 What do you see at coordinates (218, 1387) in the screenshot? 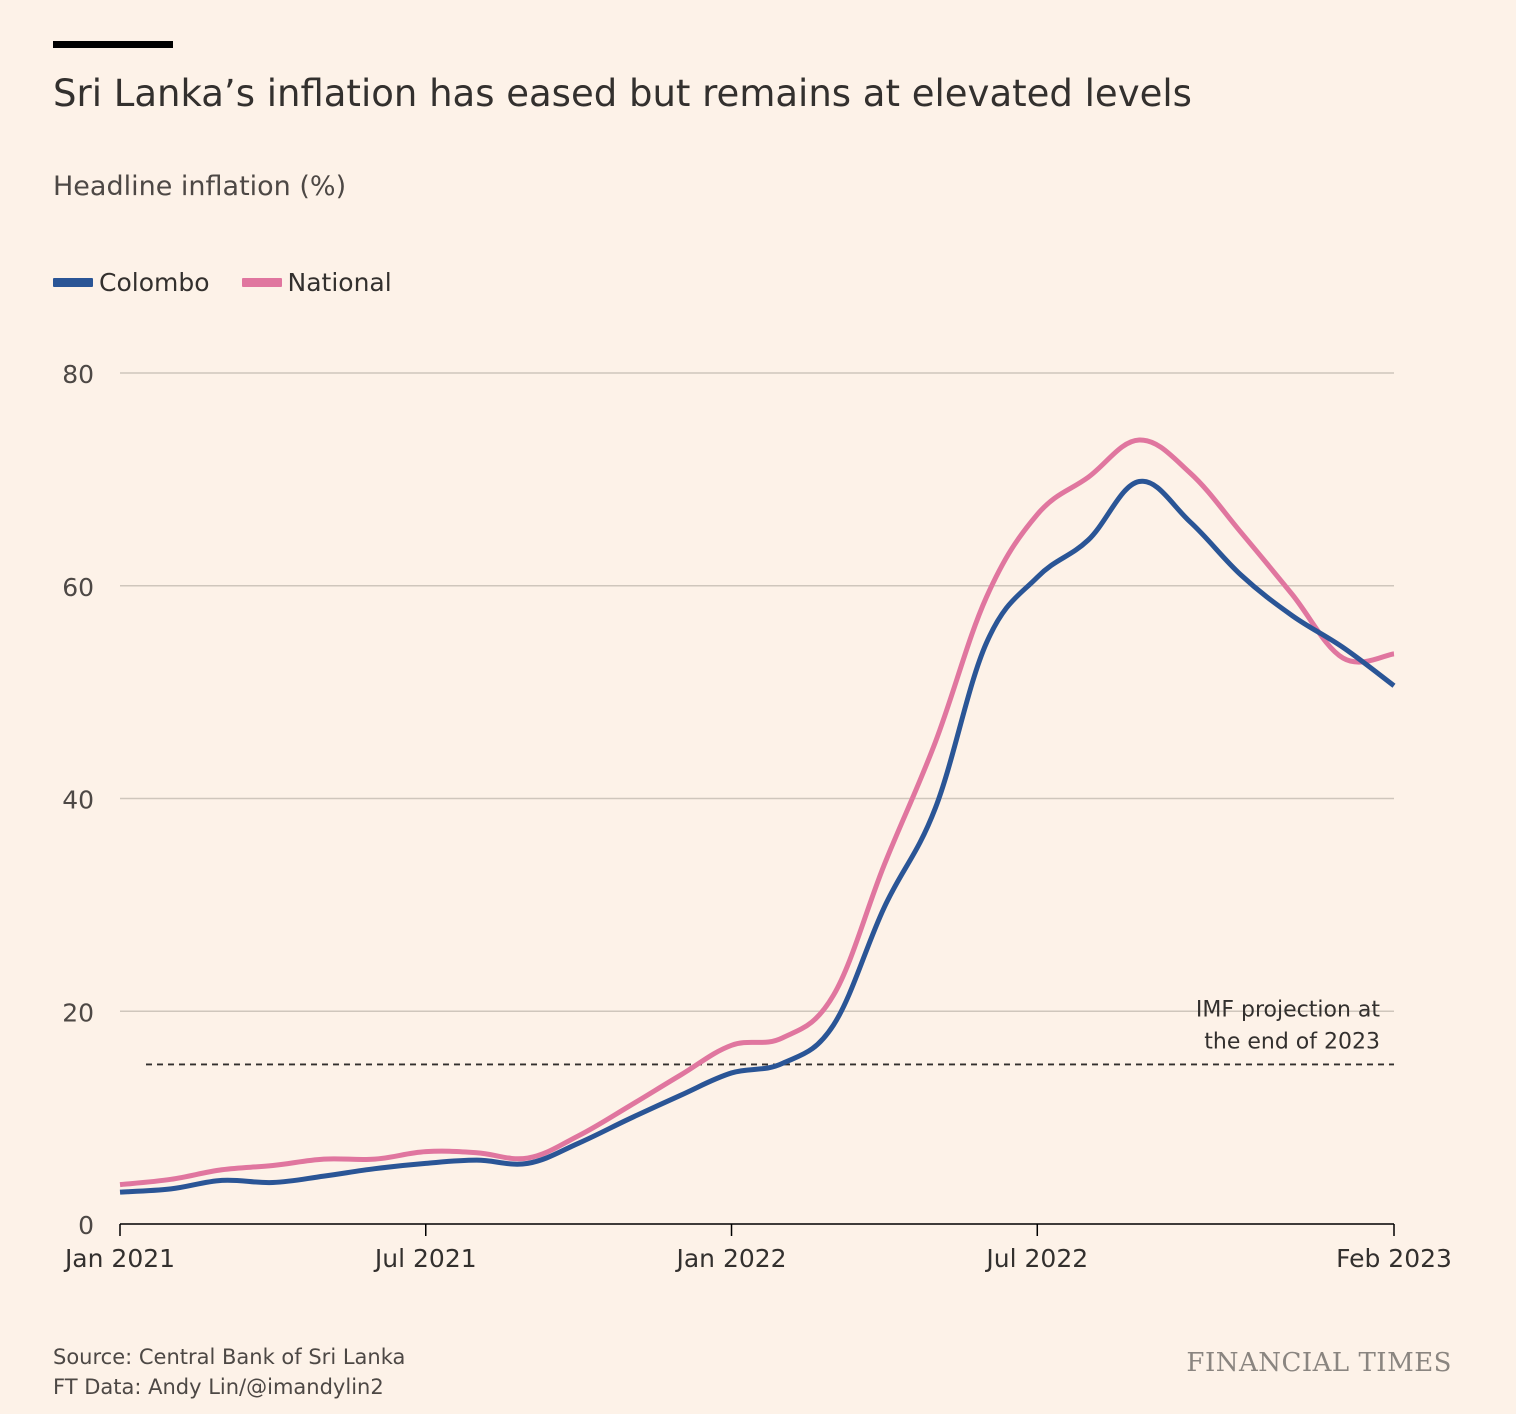
I see `credit-text: FT Data: Andy Lin/@imandylin2` at bounding box center [218, 1387].